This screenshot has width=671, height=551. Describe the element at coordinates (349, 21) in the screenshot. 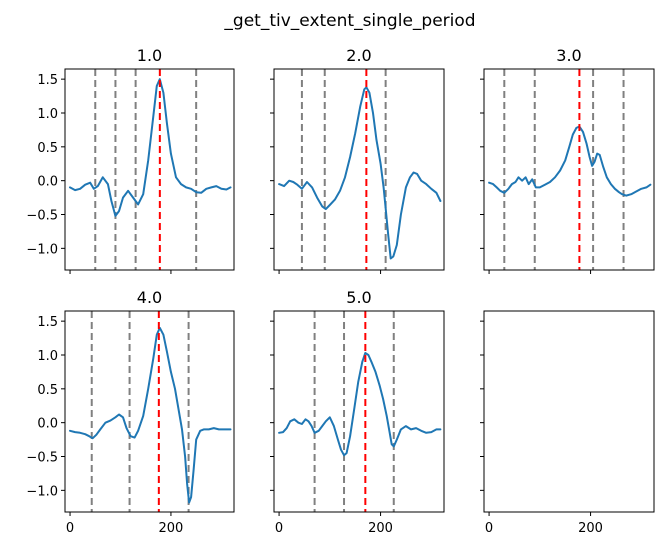

I see `figure-suptitle: _get_tiv_extent_single_period` at that location.